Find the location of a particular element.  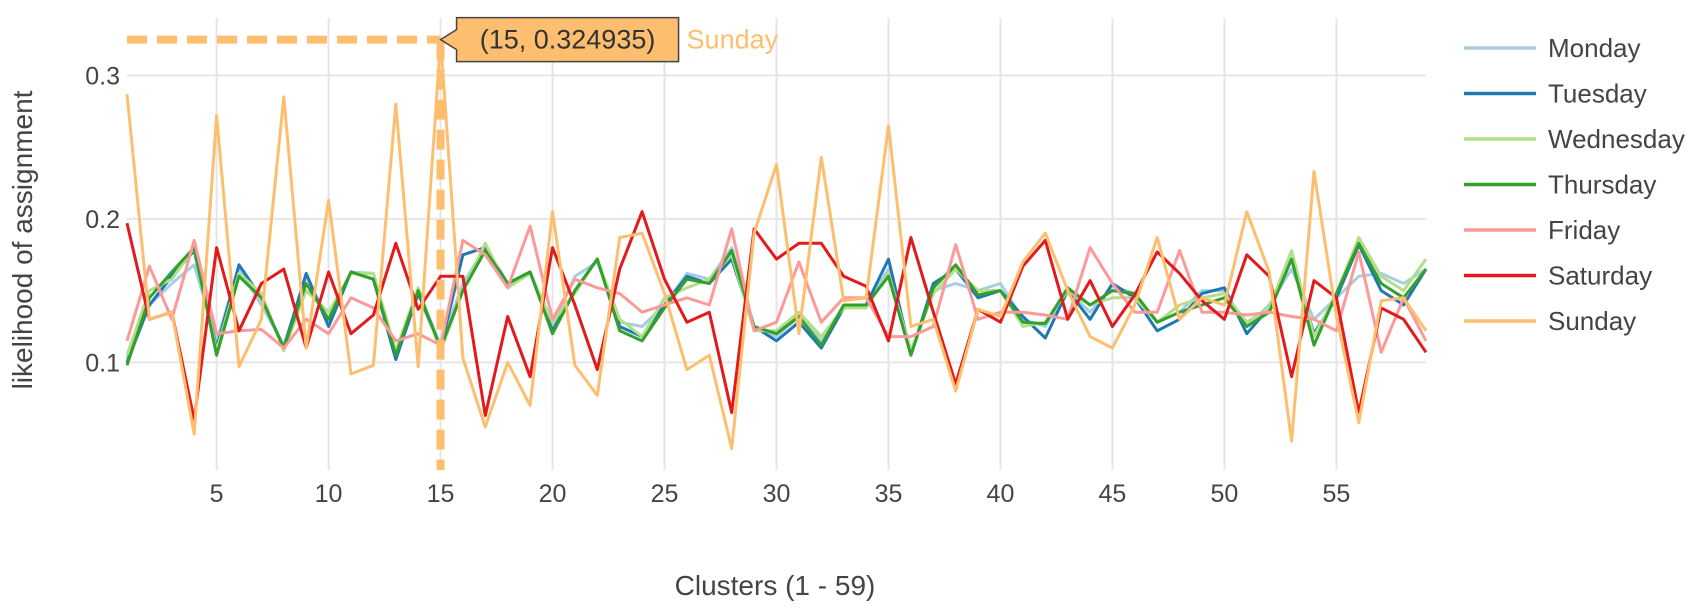

y-tick-label: 0.3 is located at coordinates (102, 76).